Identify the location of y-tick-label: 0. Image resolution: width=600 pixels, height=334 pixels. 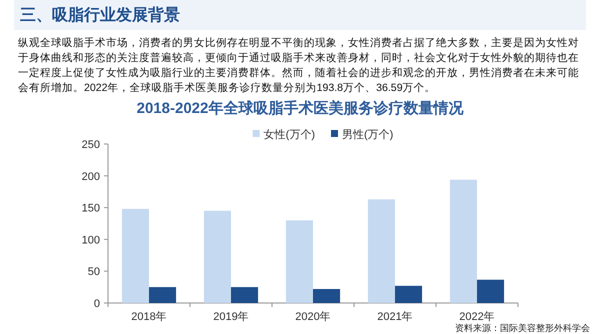
(97, 304).